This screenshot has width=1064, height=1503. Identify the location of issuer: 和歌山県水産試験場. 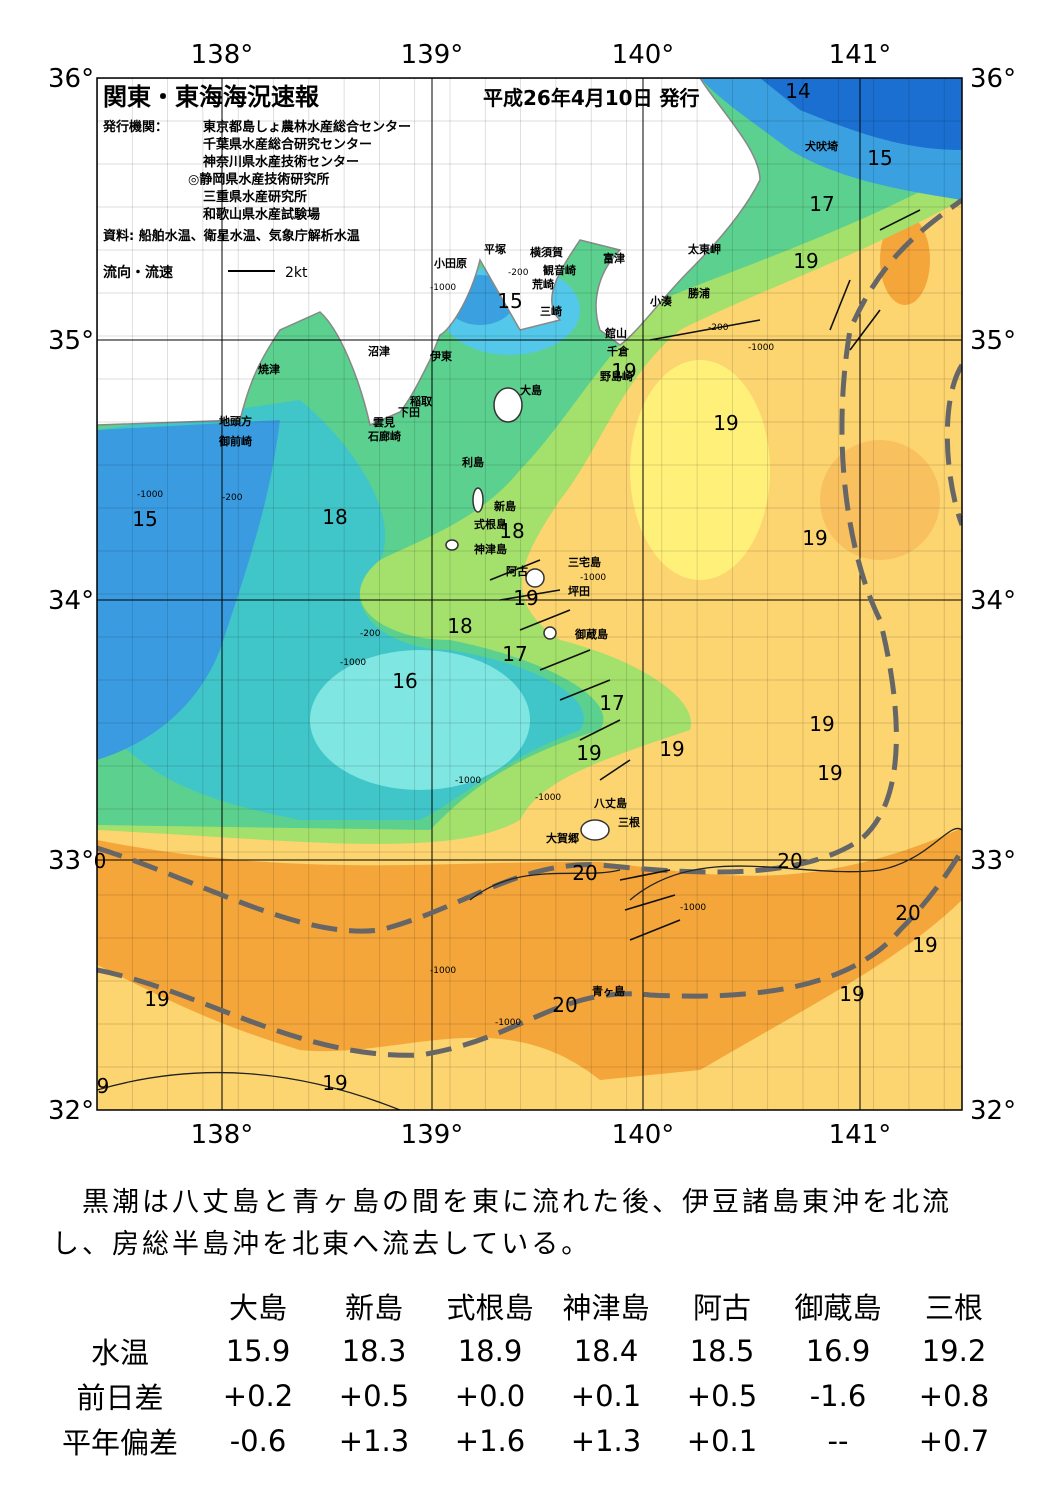
(261, 215).